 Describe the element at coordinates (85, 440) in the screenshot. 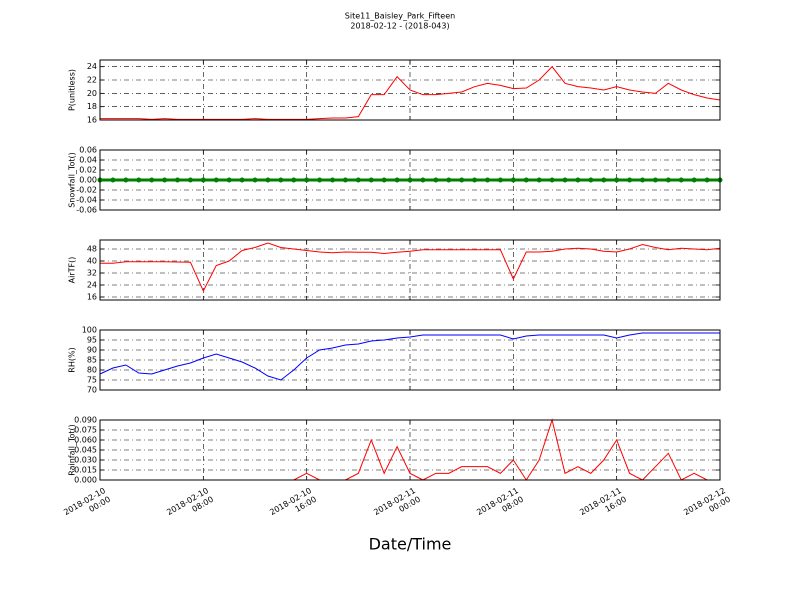

I see `y-tick-label: 0.060` at that location.